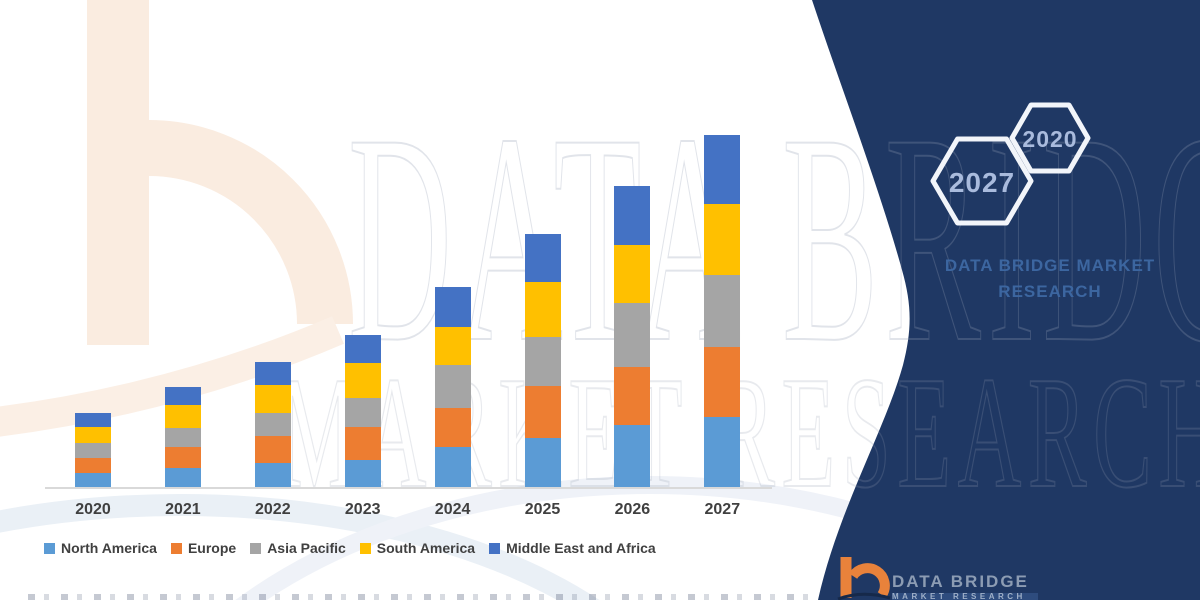  I want to click on bar-segment-2020-europe, so click(93, 465).